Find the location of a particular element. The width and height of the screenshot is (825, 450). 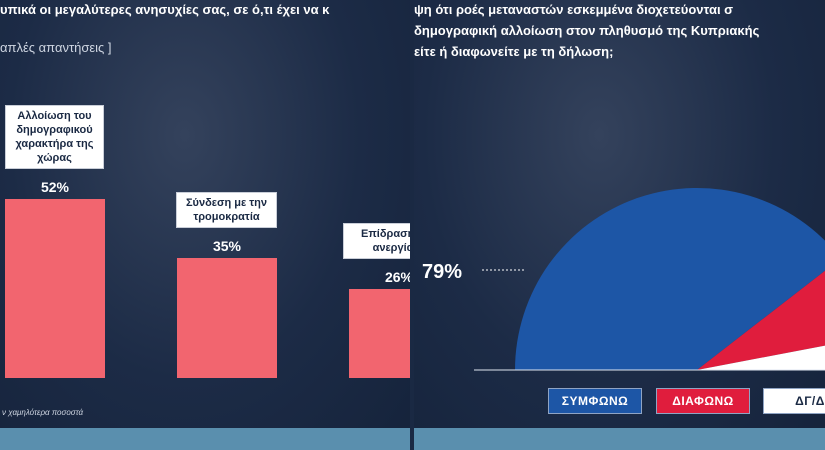

value-label: 79% is located at coordinates (442, 272).